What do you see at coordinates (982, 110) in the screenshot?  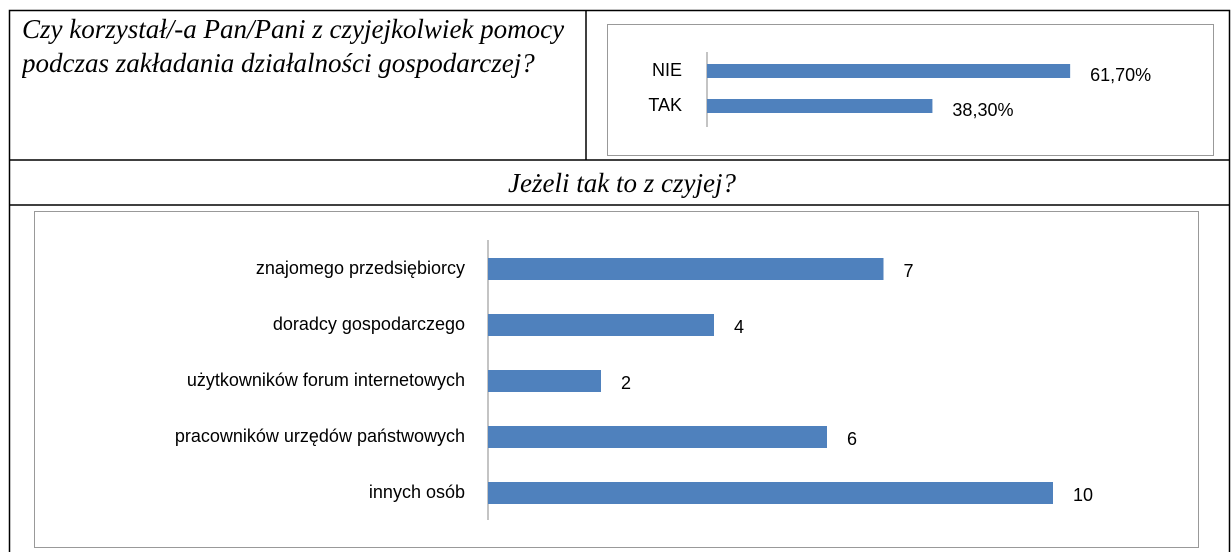 I see `data-label: 38,30%` at bounding box center [982, 110].